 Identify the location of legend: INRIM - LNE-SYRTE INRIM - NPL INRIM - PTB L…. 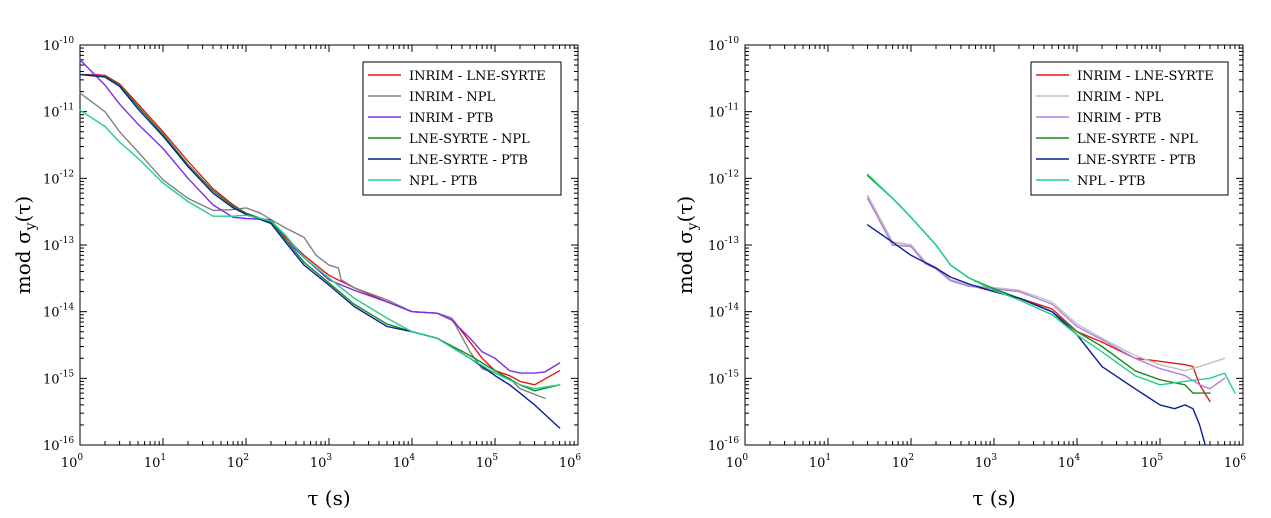
(462, 128).